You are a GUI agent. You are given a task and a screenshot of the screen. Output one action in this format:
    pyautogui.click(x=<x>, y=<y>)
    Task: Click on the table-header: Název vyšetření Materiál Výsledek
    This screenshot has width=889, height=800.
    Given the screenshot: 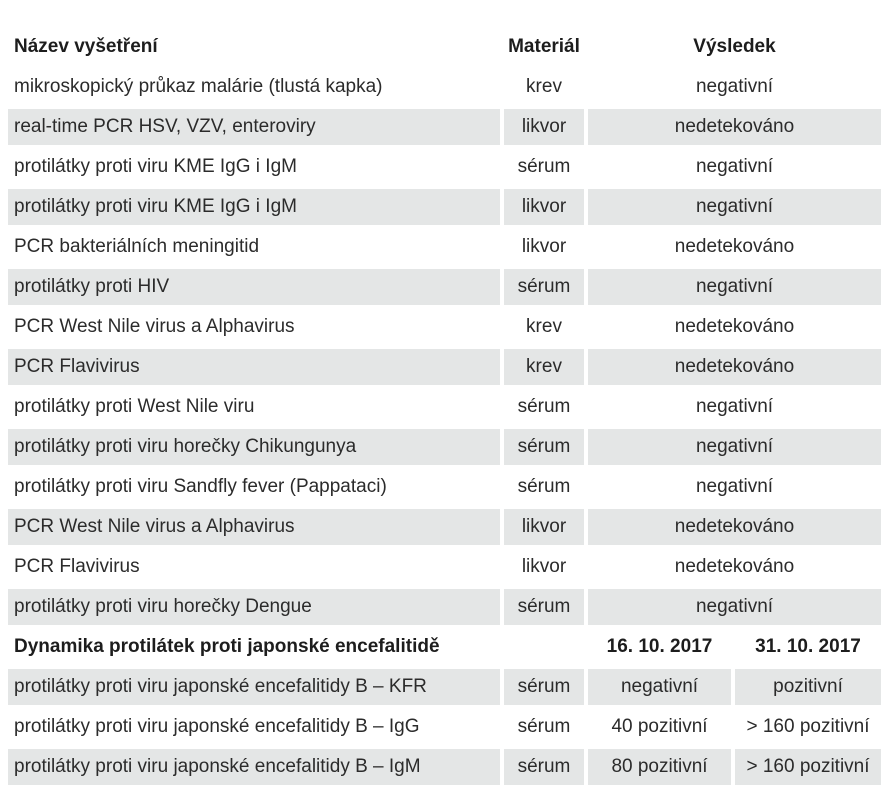 What is the action you would take?
    pyautogui.click(x=444, y=47)
    